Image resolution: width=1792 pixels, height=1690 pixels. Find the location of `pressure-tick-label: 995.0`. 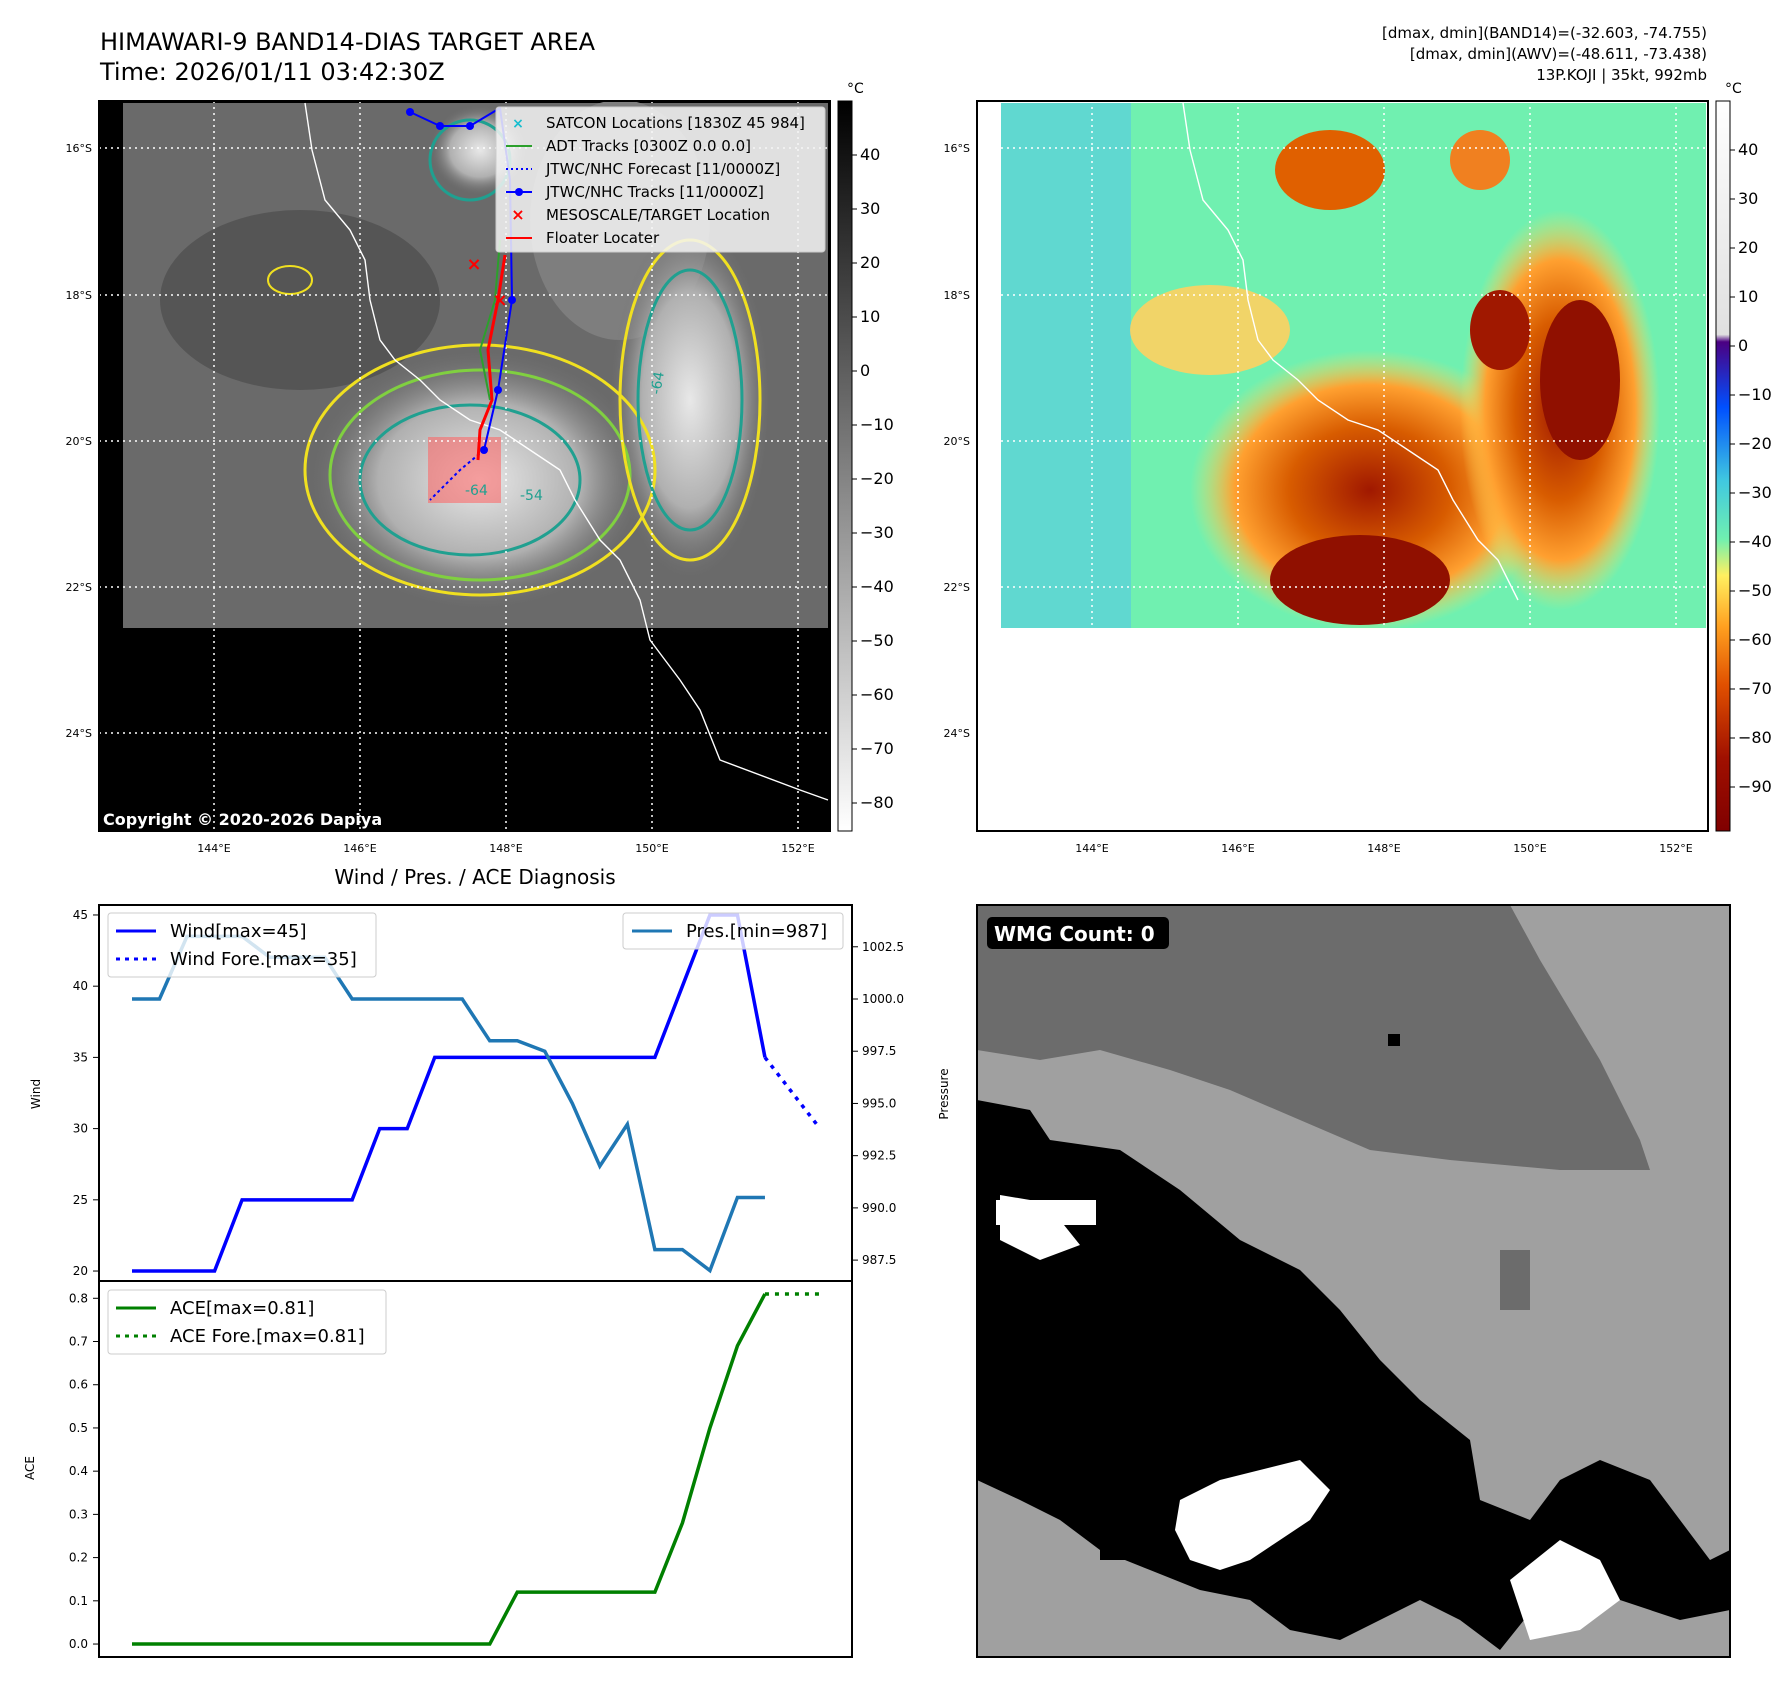

pressure-tick-label: 995.0 is located at coordinates (879, 1103).